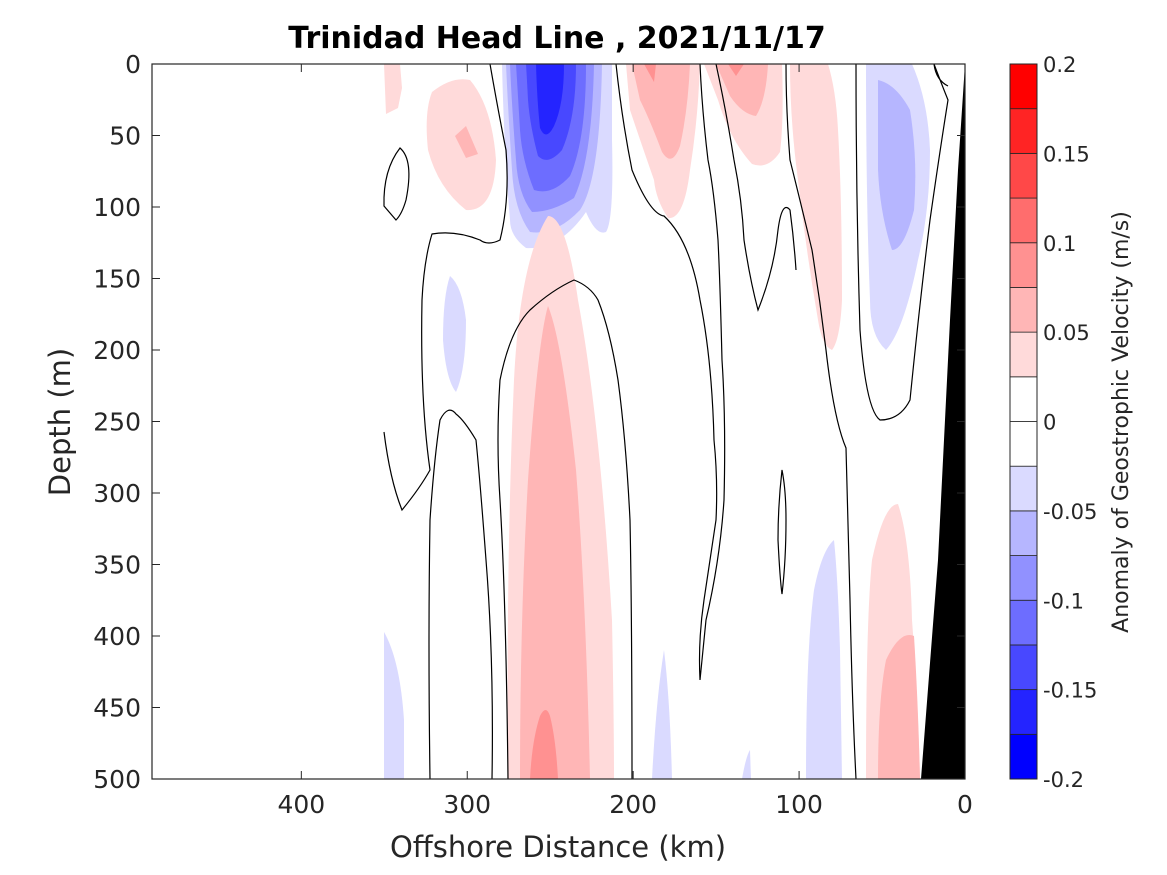 The image size is (1167, 875). I want to click on y-tick-label: 100, so click(117, 207).